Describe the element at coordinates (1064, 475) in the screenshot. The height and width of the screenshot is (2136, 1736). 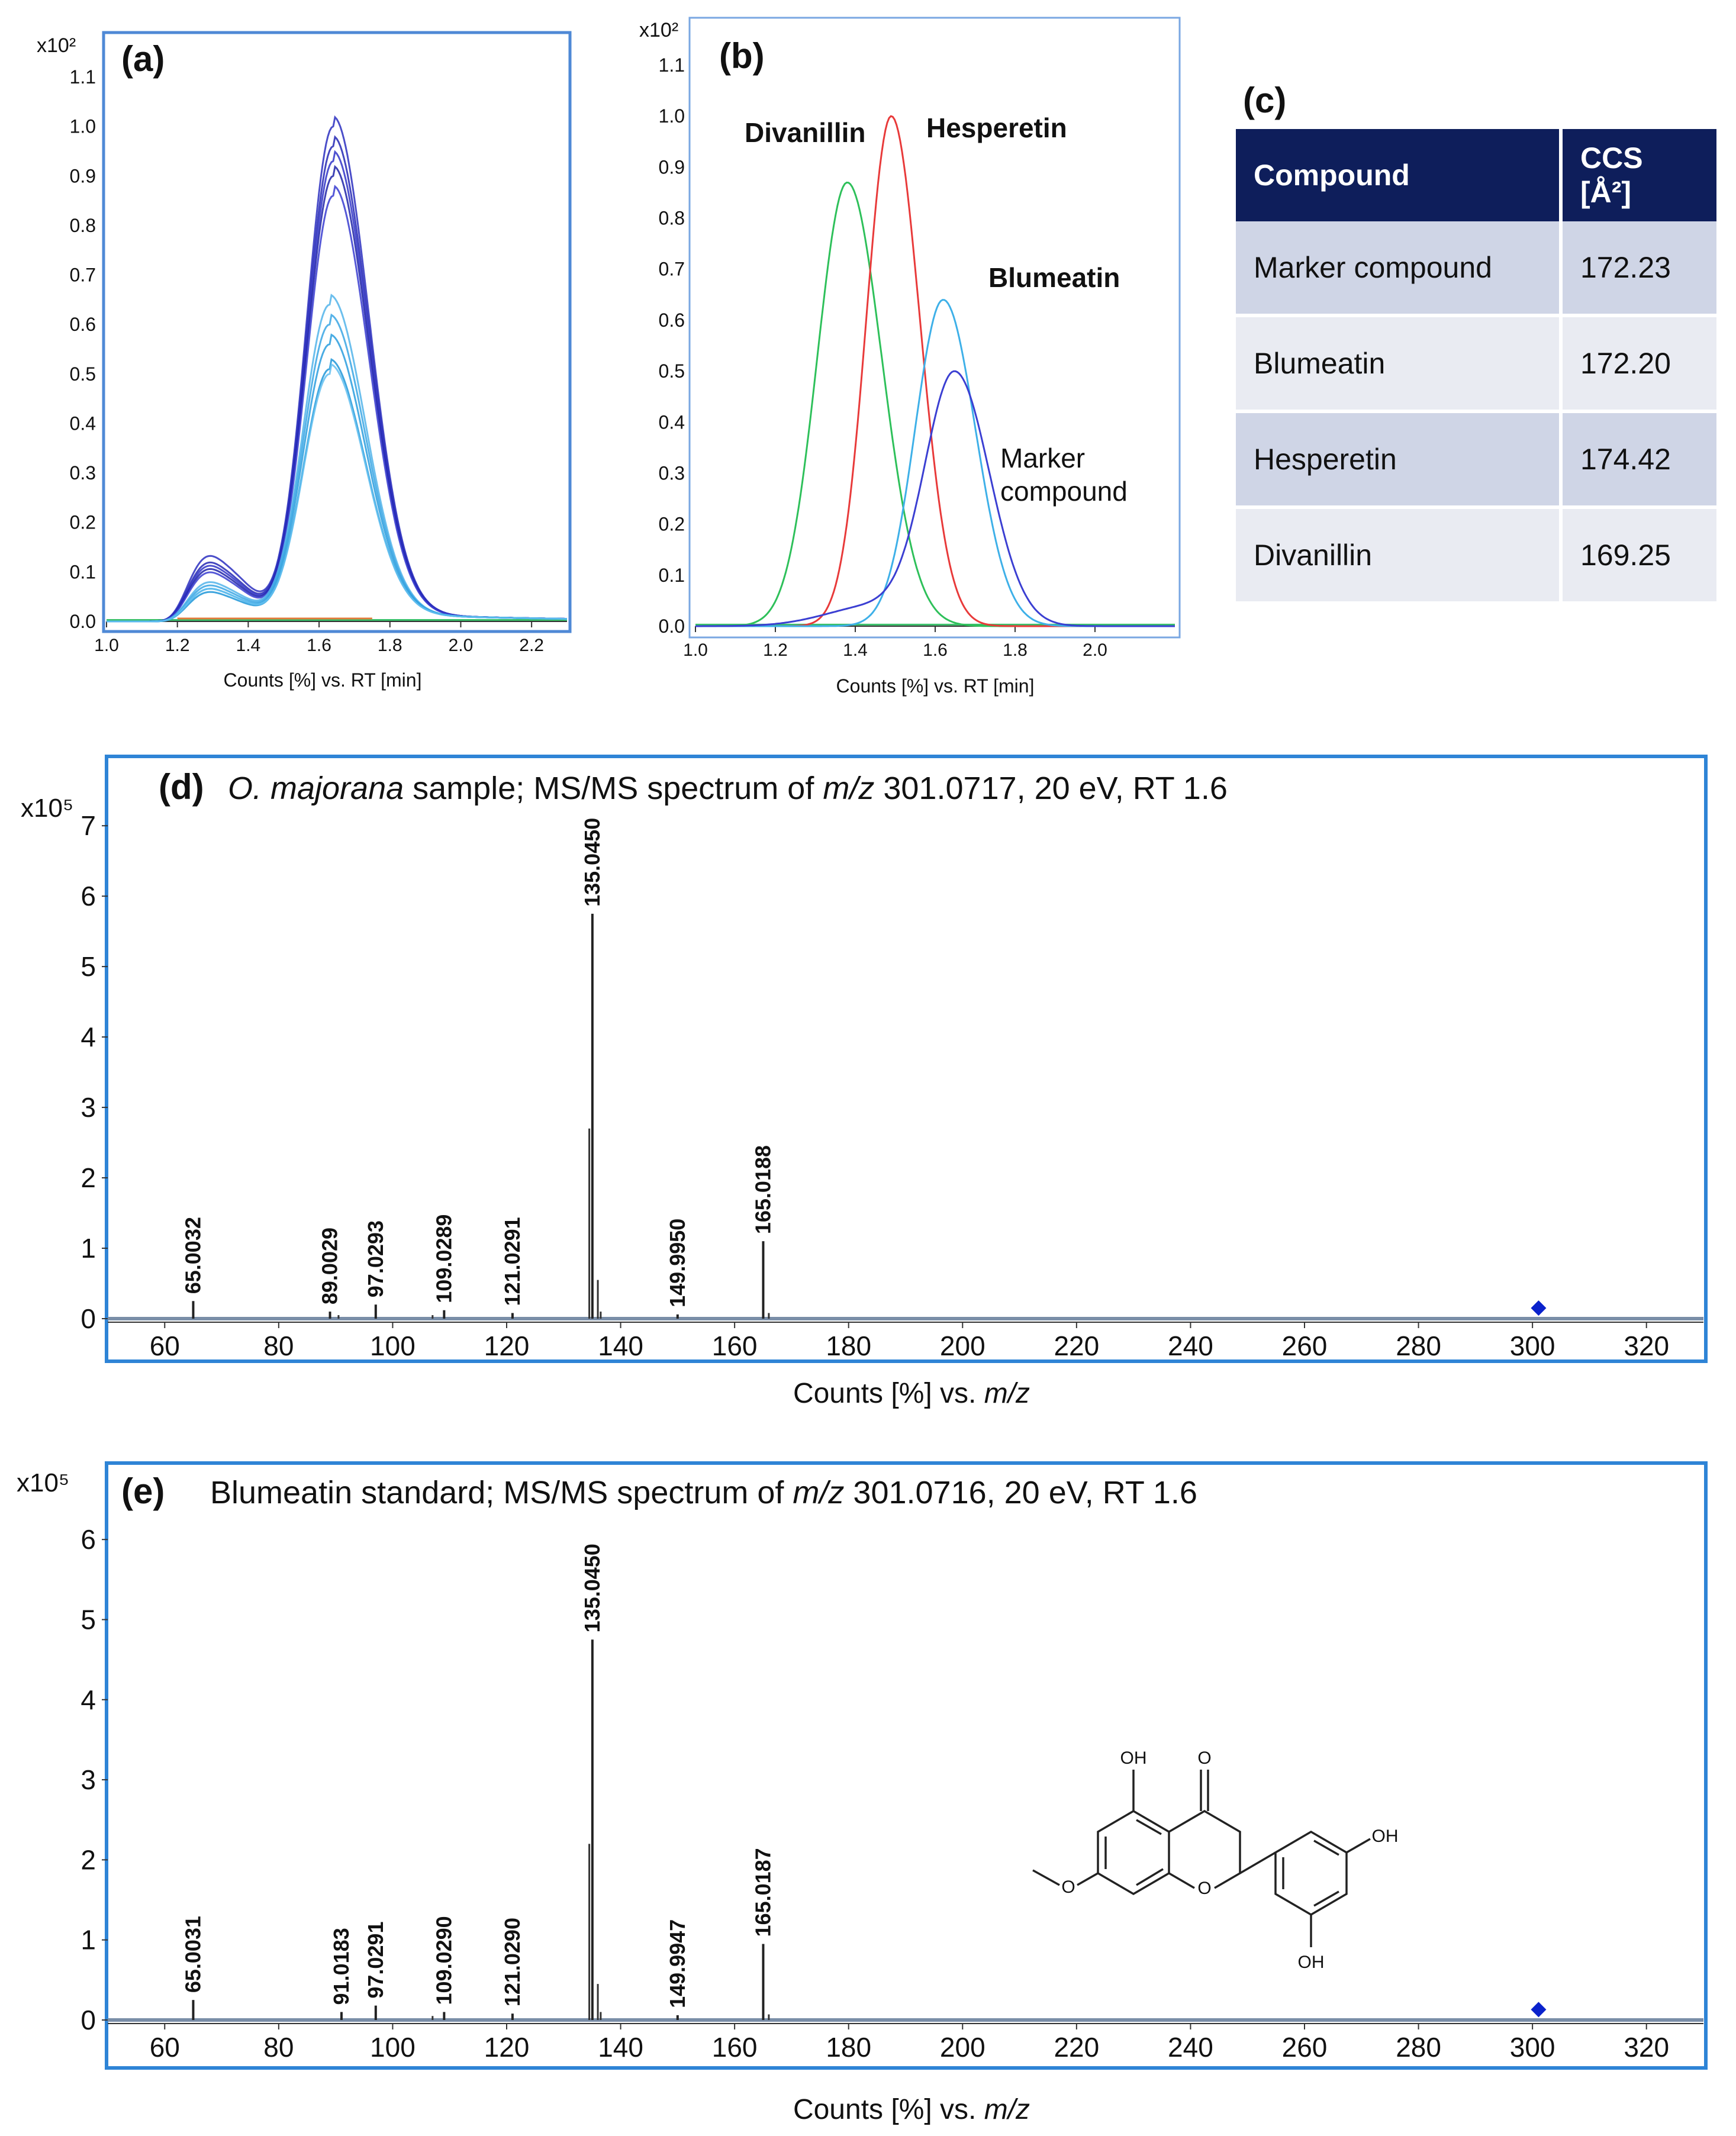
I see `series-label: Marker compound` at that location.